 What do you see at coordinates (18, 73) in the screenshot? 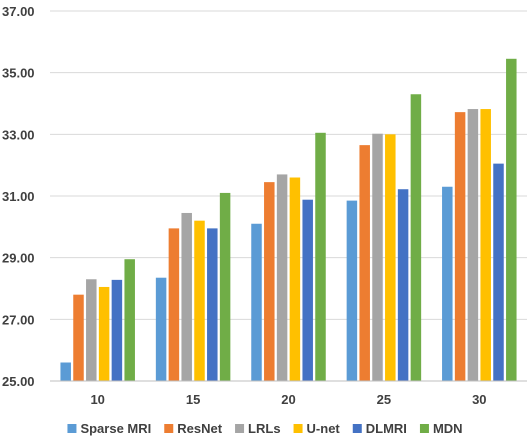
I see `y-tick-label: 35.00` at bounding box center [18, 73].